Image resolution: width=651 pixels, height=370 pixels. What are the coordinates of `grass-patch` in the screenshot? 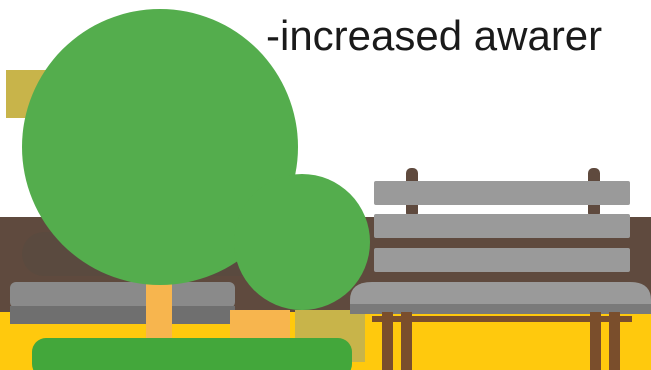 It's located at (192, 354).